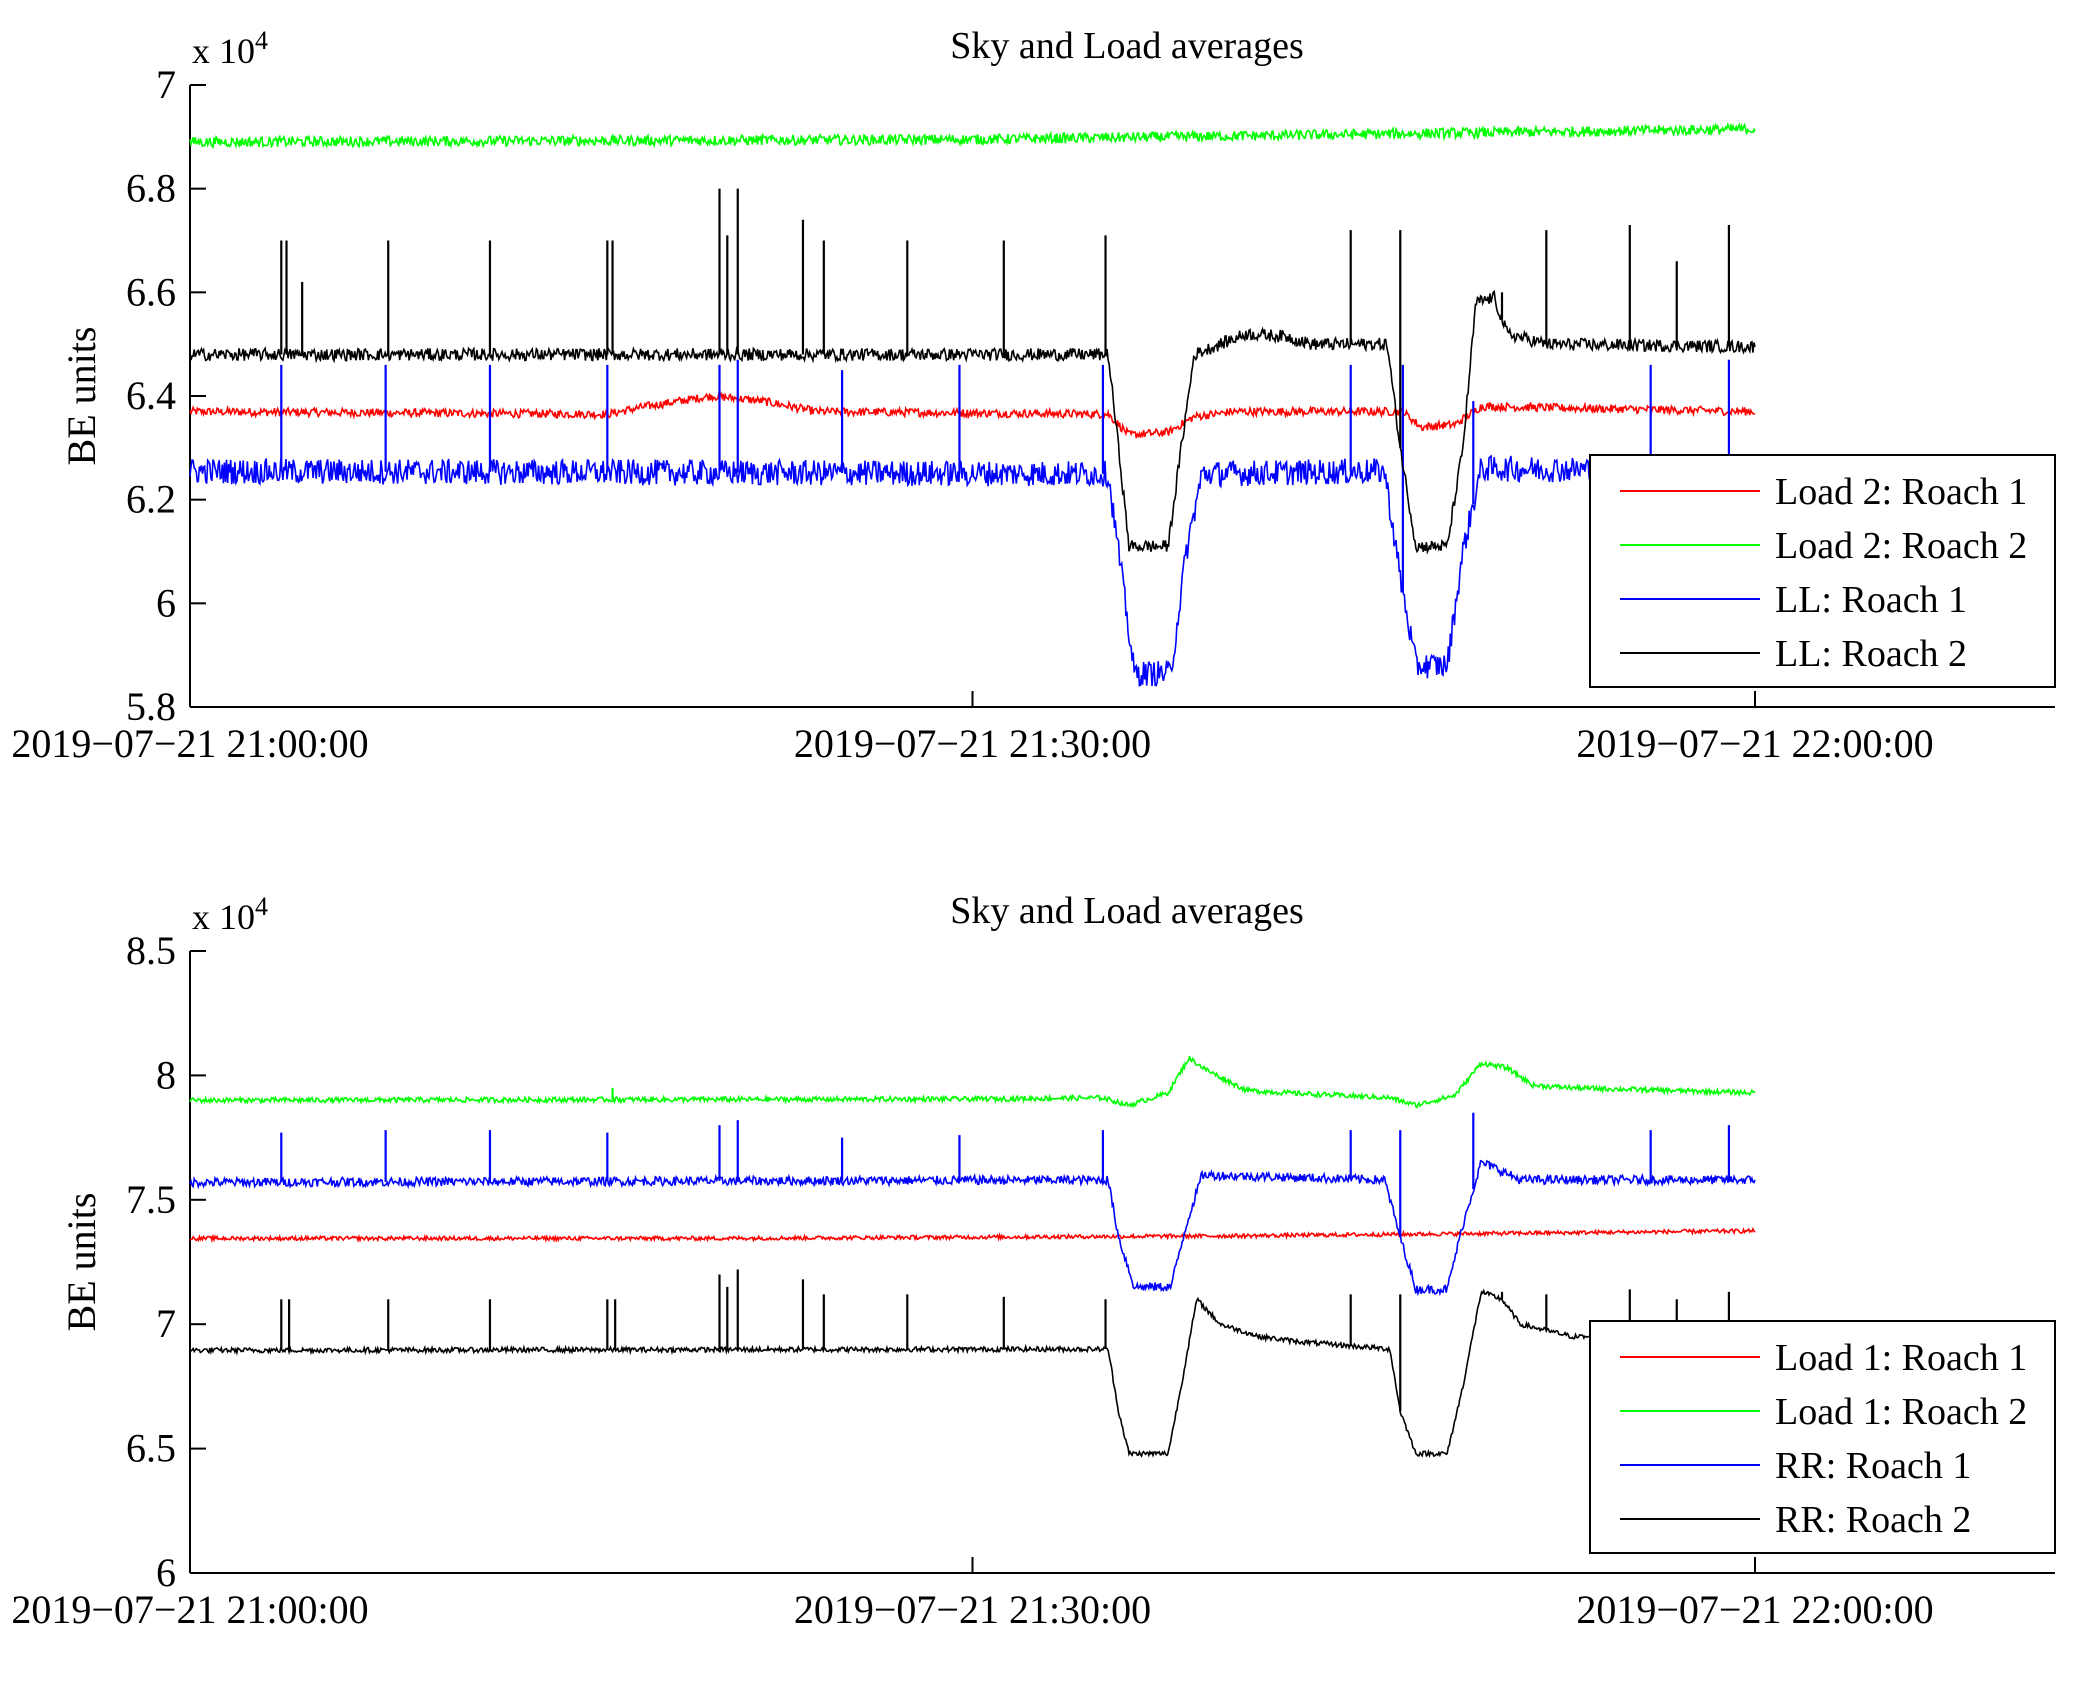 The width and height of the screenshot is (2075, 1683). Describe the element at coordinates (1901, 546) in the screenshot. I see `legend-label-2: Load 2: Roach 2` at that location.